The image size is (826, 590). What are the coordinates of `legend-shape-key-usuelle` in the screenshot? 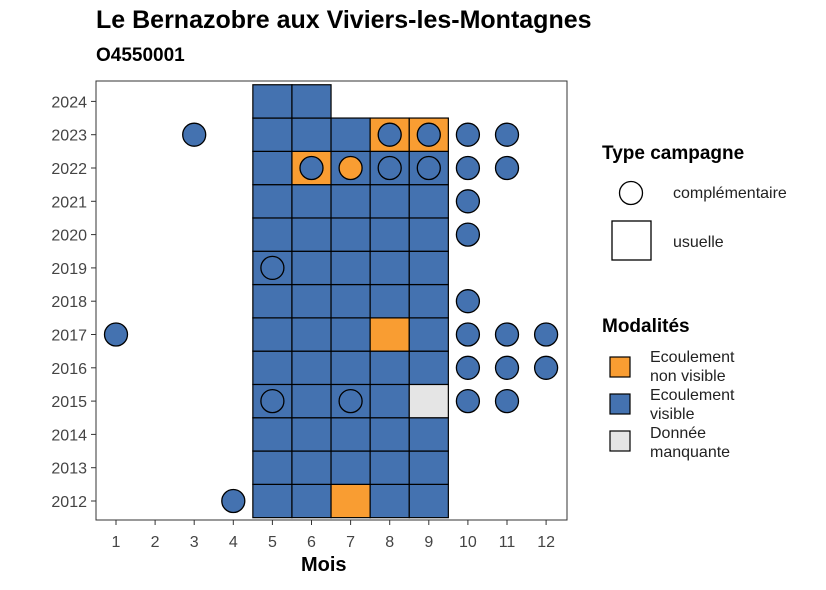 It's located at (631, 240).